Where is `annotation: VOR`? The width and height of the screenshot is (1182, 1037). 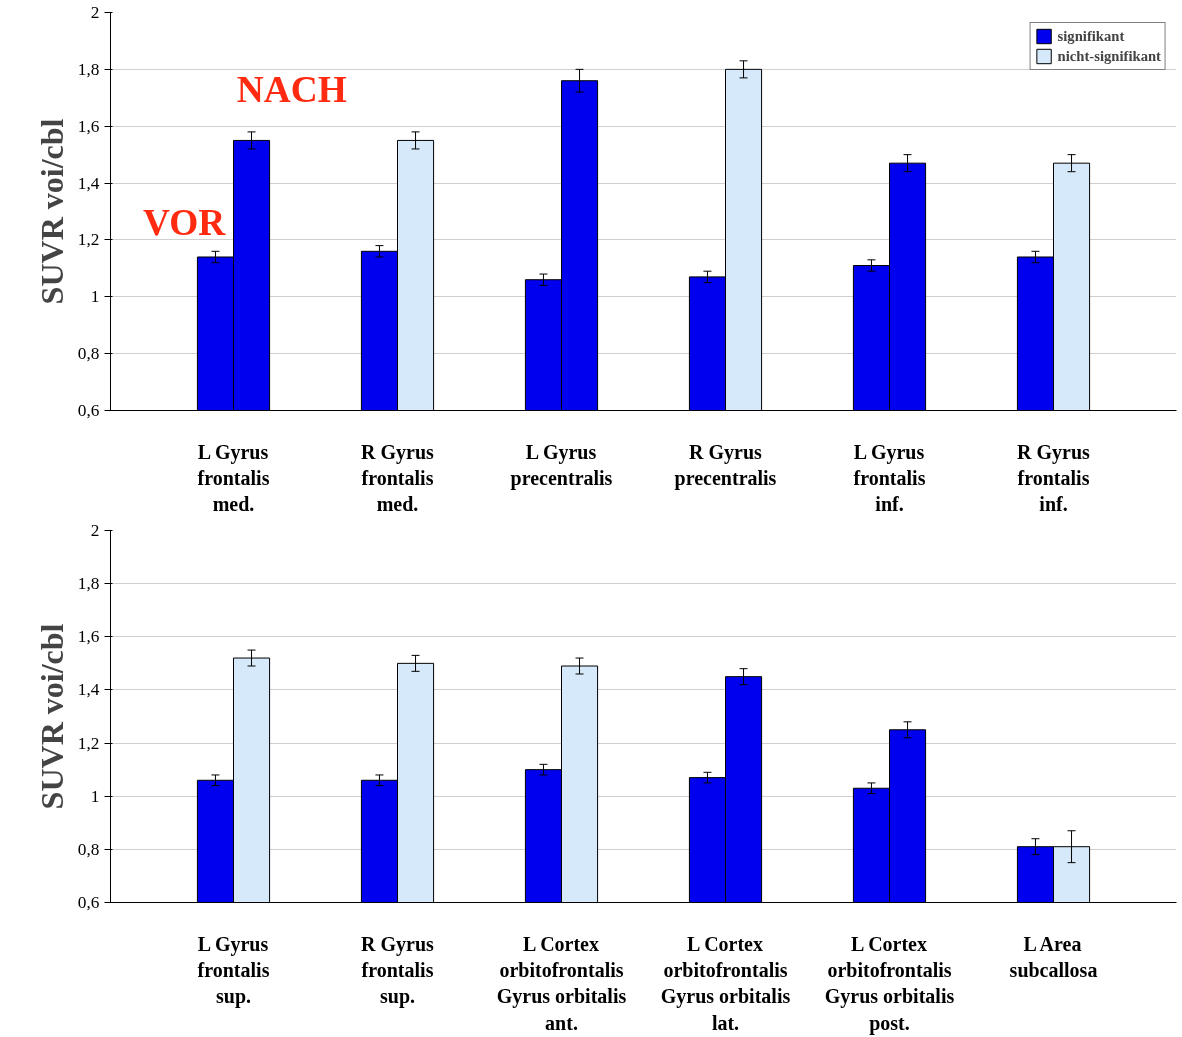 annotation: VOR is located at coordinates (185, 222).